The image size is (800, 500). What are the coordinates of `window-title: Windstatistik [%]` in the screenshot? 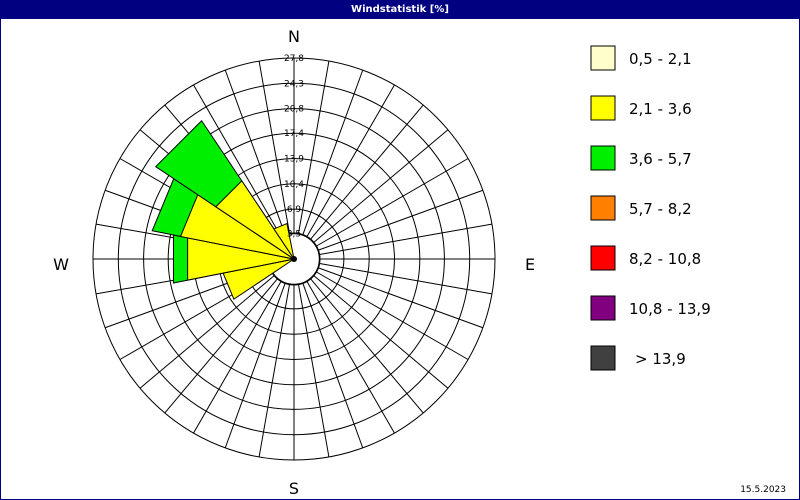 It's located at (400, 10).